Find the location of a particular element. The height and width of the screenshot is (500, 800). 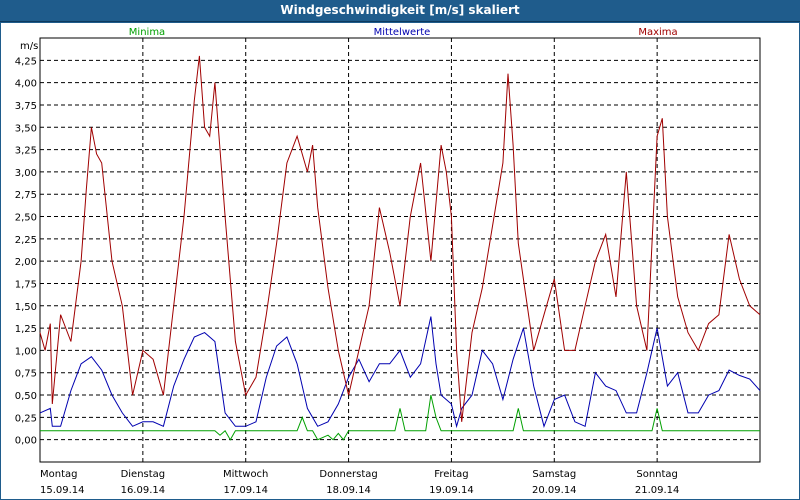

y-tick-label: 2,00 is located at coordinates (26, 262).